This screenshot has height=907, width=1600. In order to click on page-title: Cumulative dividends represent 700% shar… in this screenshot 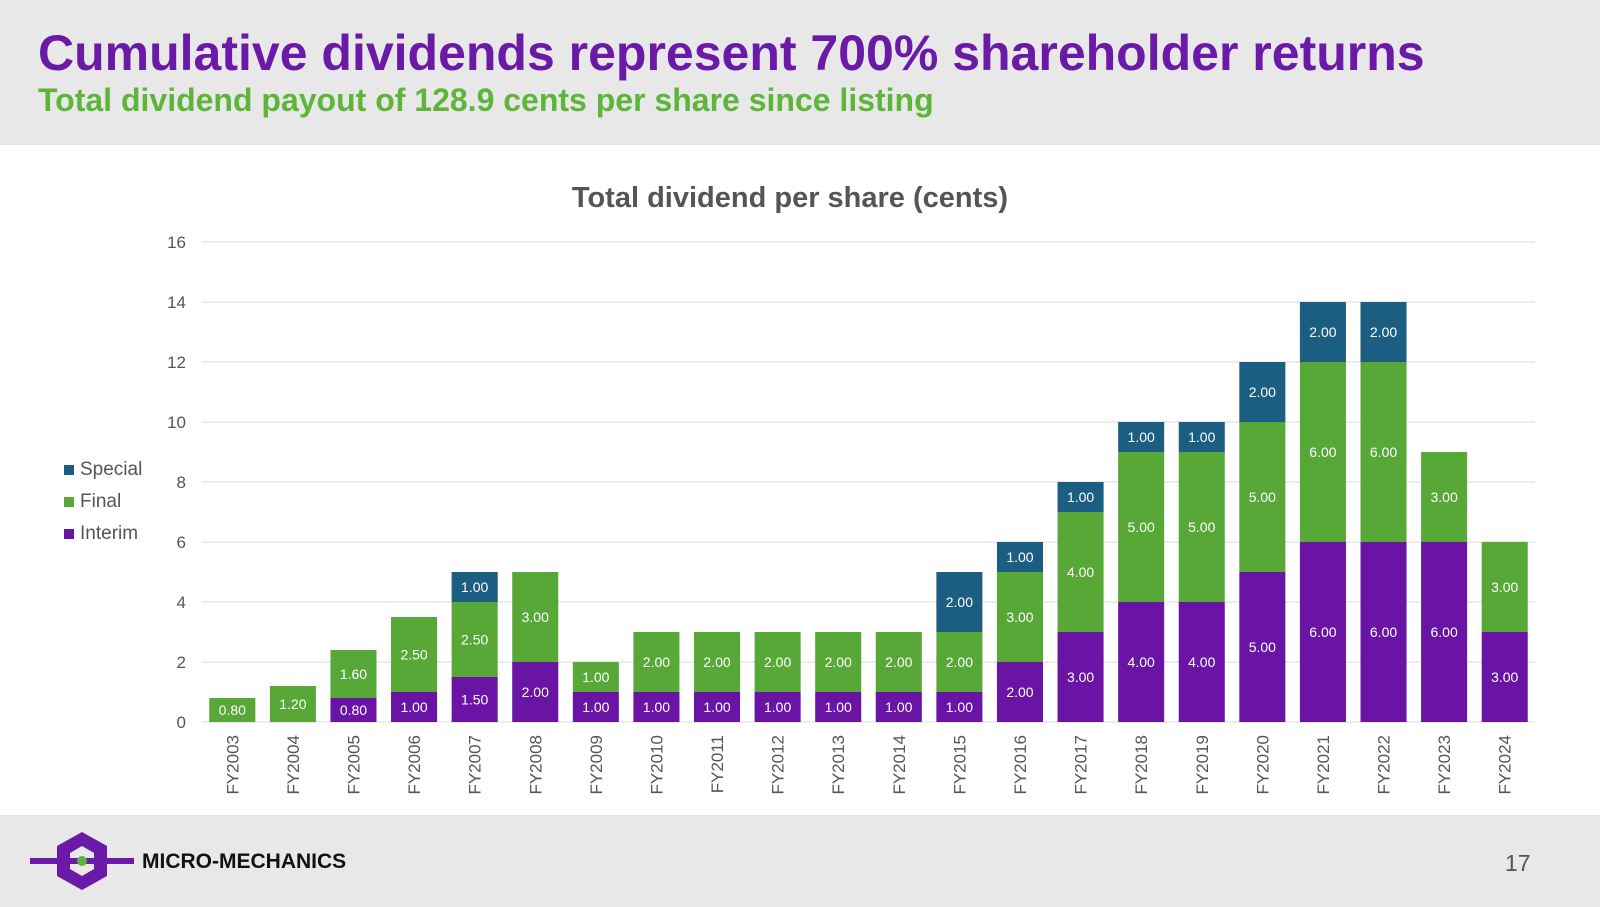, I will do `click(731, 53)`.